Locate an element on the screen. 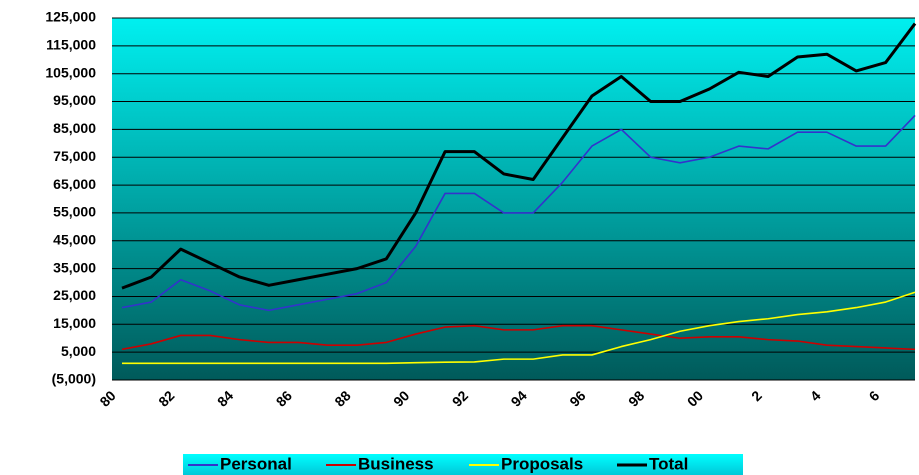  x-tick-label: 86 is located at coordinates (284, 398).